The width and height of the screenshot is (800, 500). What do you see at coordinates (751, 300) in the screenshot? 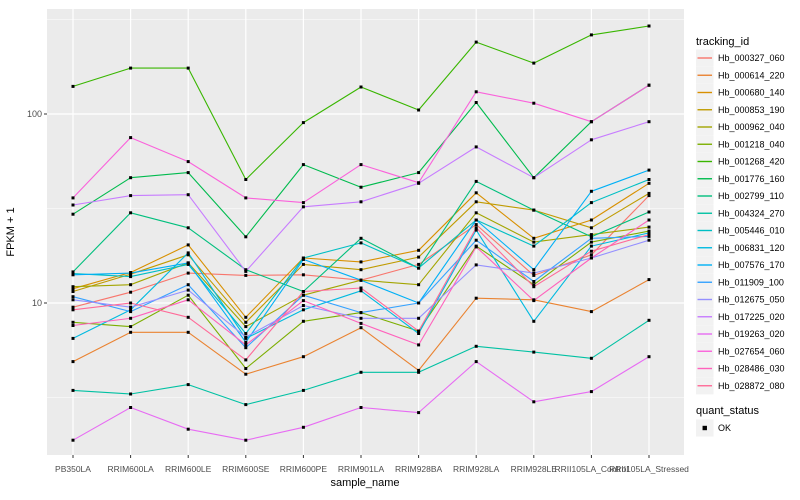
I see `legend-label: Hb_012675_050` at bounding box center [751, 300].